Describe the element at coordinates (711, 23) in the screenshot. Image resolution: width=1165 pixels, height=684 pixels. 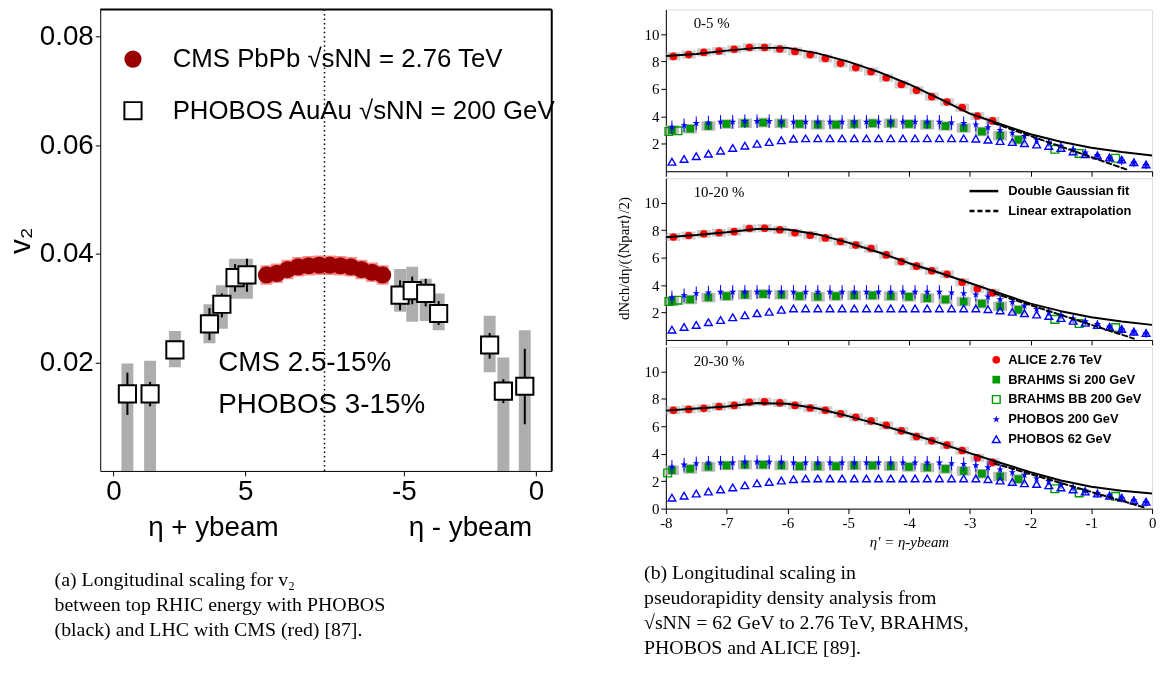
I see `annotation: 0-5 %` at that location.